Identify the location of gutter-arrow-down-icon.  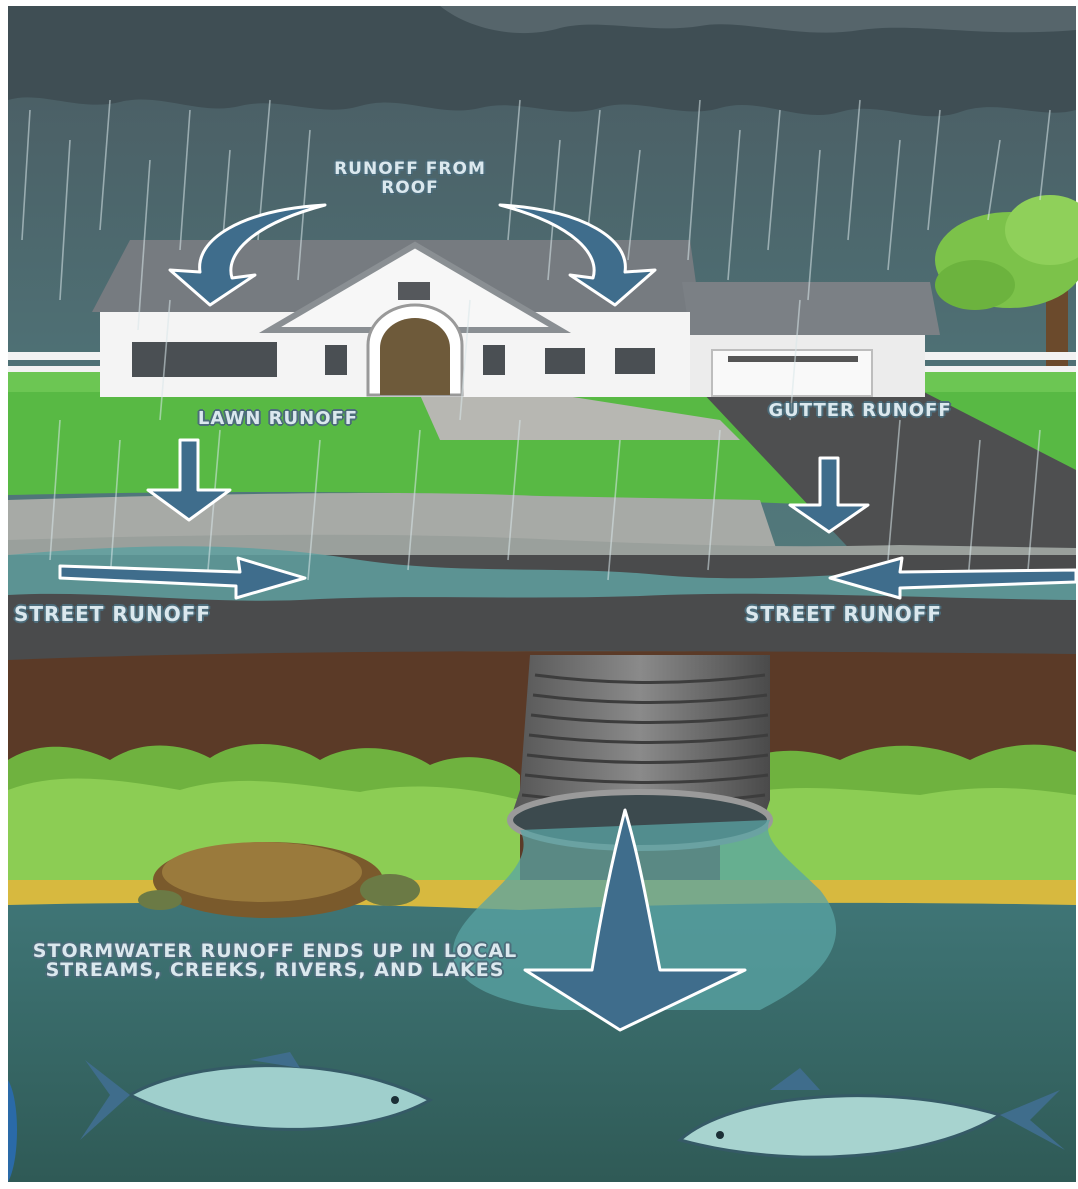
(829, 495).